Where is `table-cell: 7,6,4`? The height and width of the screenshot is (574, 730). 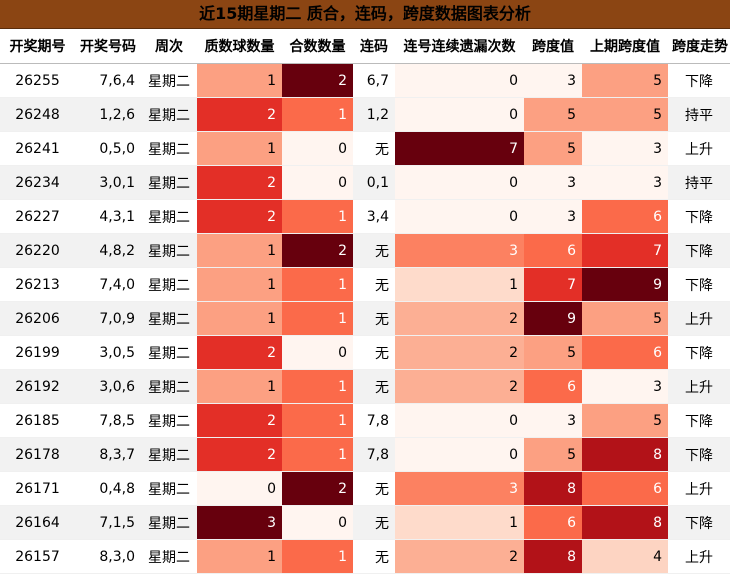 table-cell: 7,6,4 is located at coordinates (108, 80).